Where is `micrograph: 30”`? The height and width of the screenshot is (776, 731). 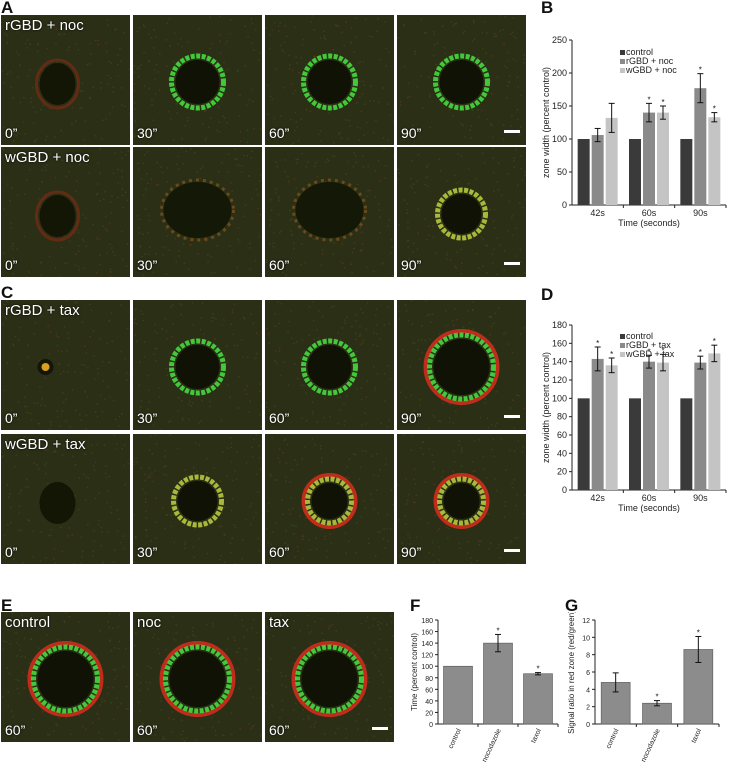 micrograph: 30” is located at coordinates (197, 212).